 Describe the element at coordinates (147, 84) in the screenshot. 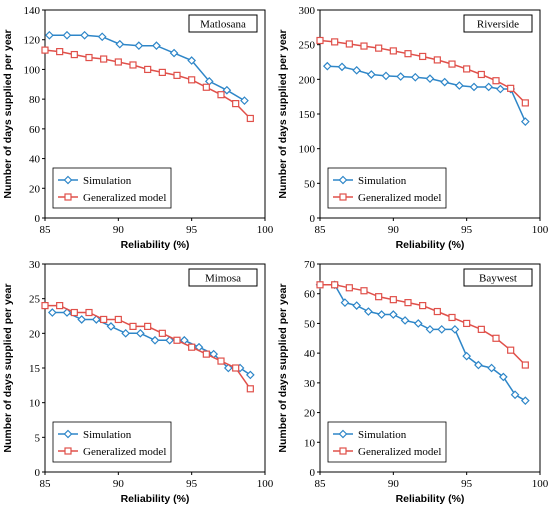

I see `series-line-generalized-model` at that location.